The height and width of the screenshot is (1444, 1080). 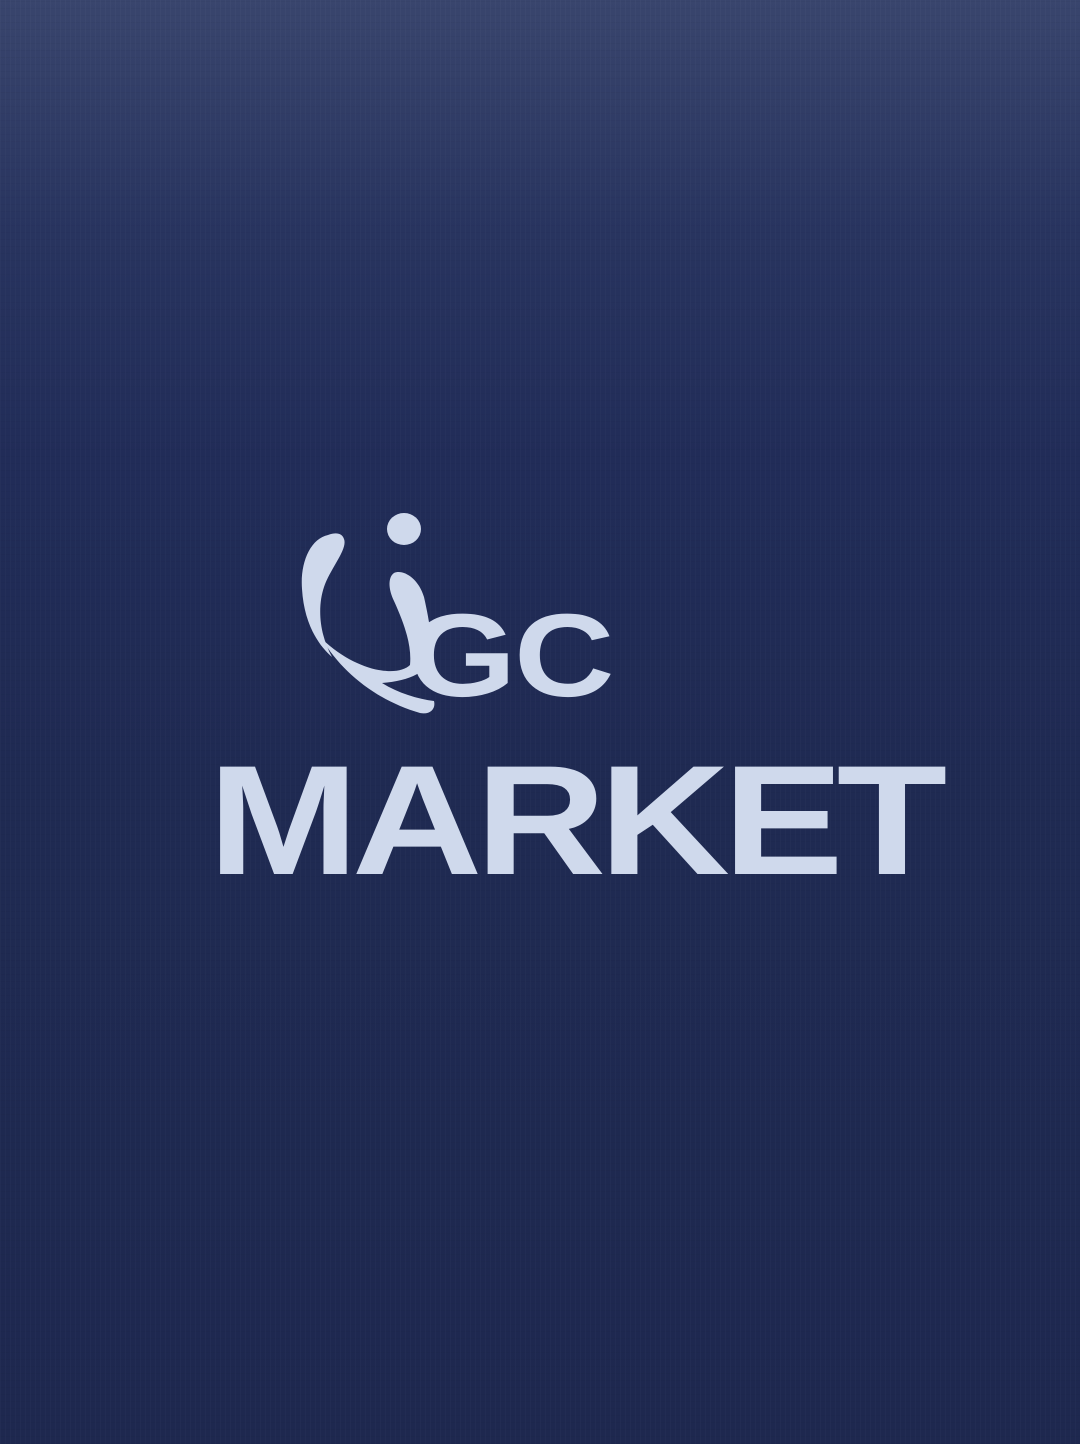 What do you see at coordinates (577, 821) in the screenshot?
I see `logo-text-market: MARKET` at bounding box center [577, 821].